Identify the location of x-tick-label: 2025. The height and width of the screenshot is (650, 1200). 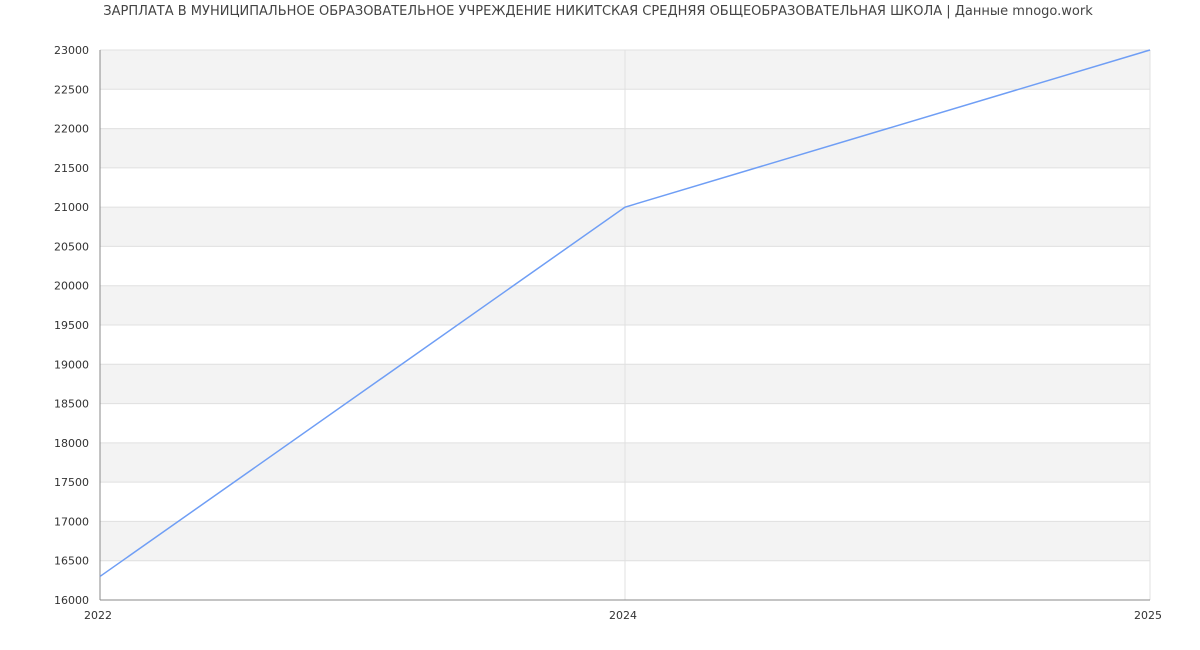
(1148, 615).